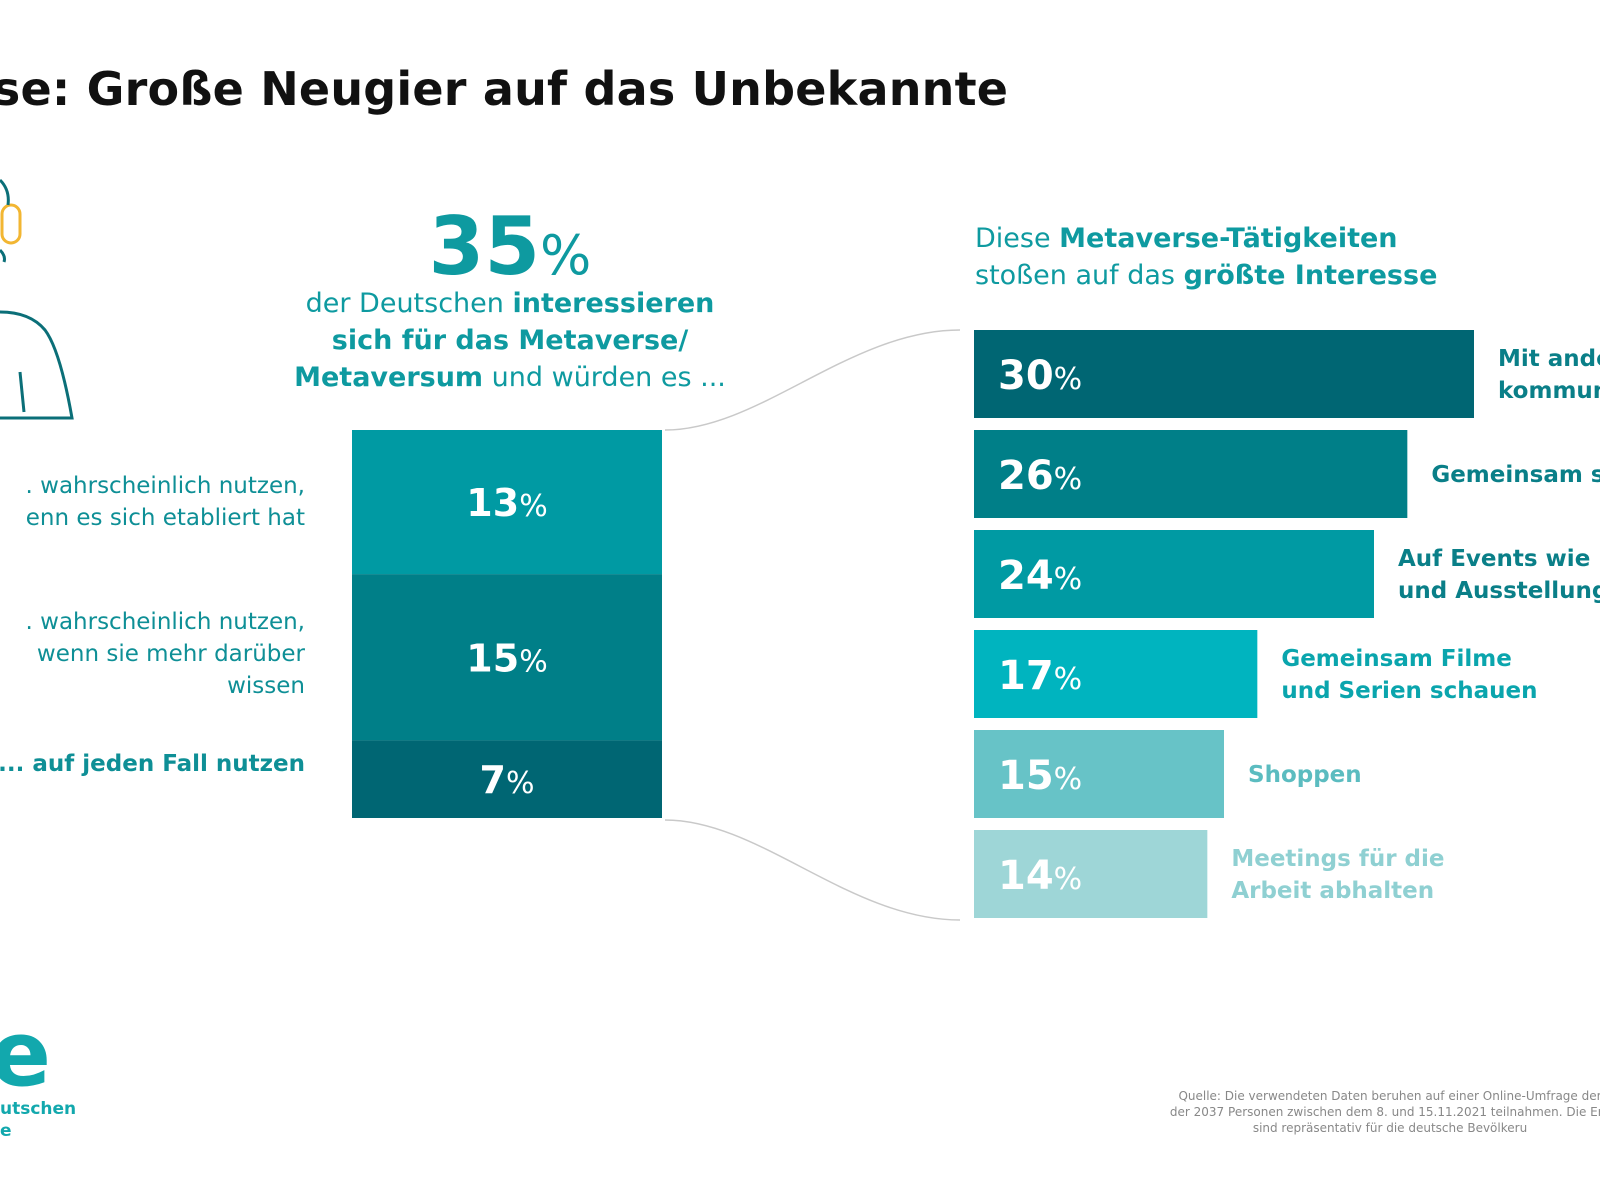 The width and height of the screenshot is (1600, 1200). What do you see at coordinates (1040, 776) in the screenshot?
I see `hbar-5-value: 15%` at bounding box center [1040, 776].